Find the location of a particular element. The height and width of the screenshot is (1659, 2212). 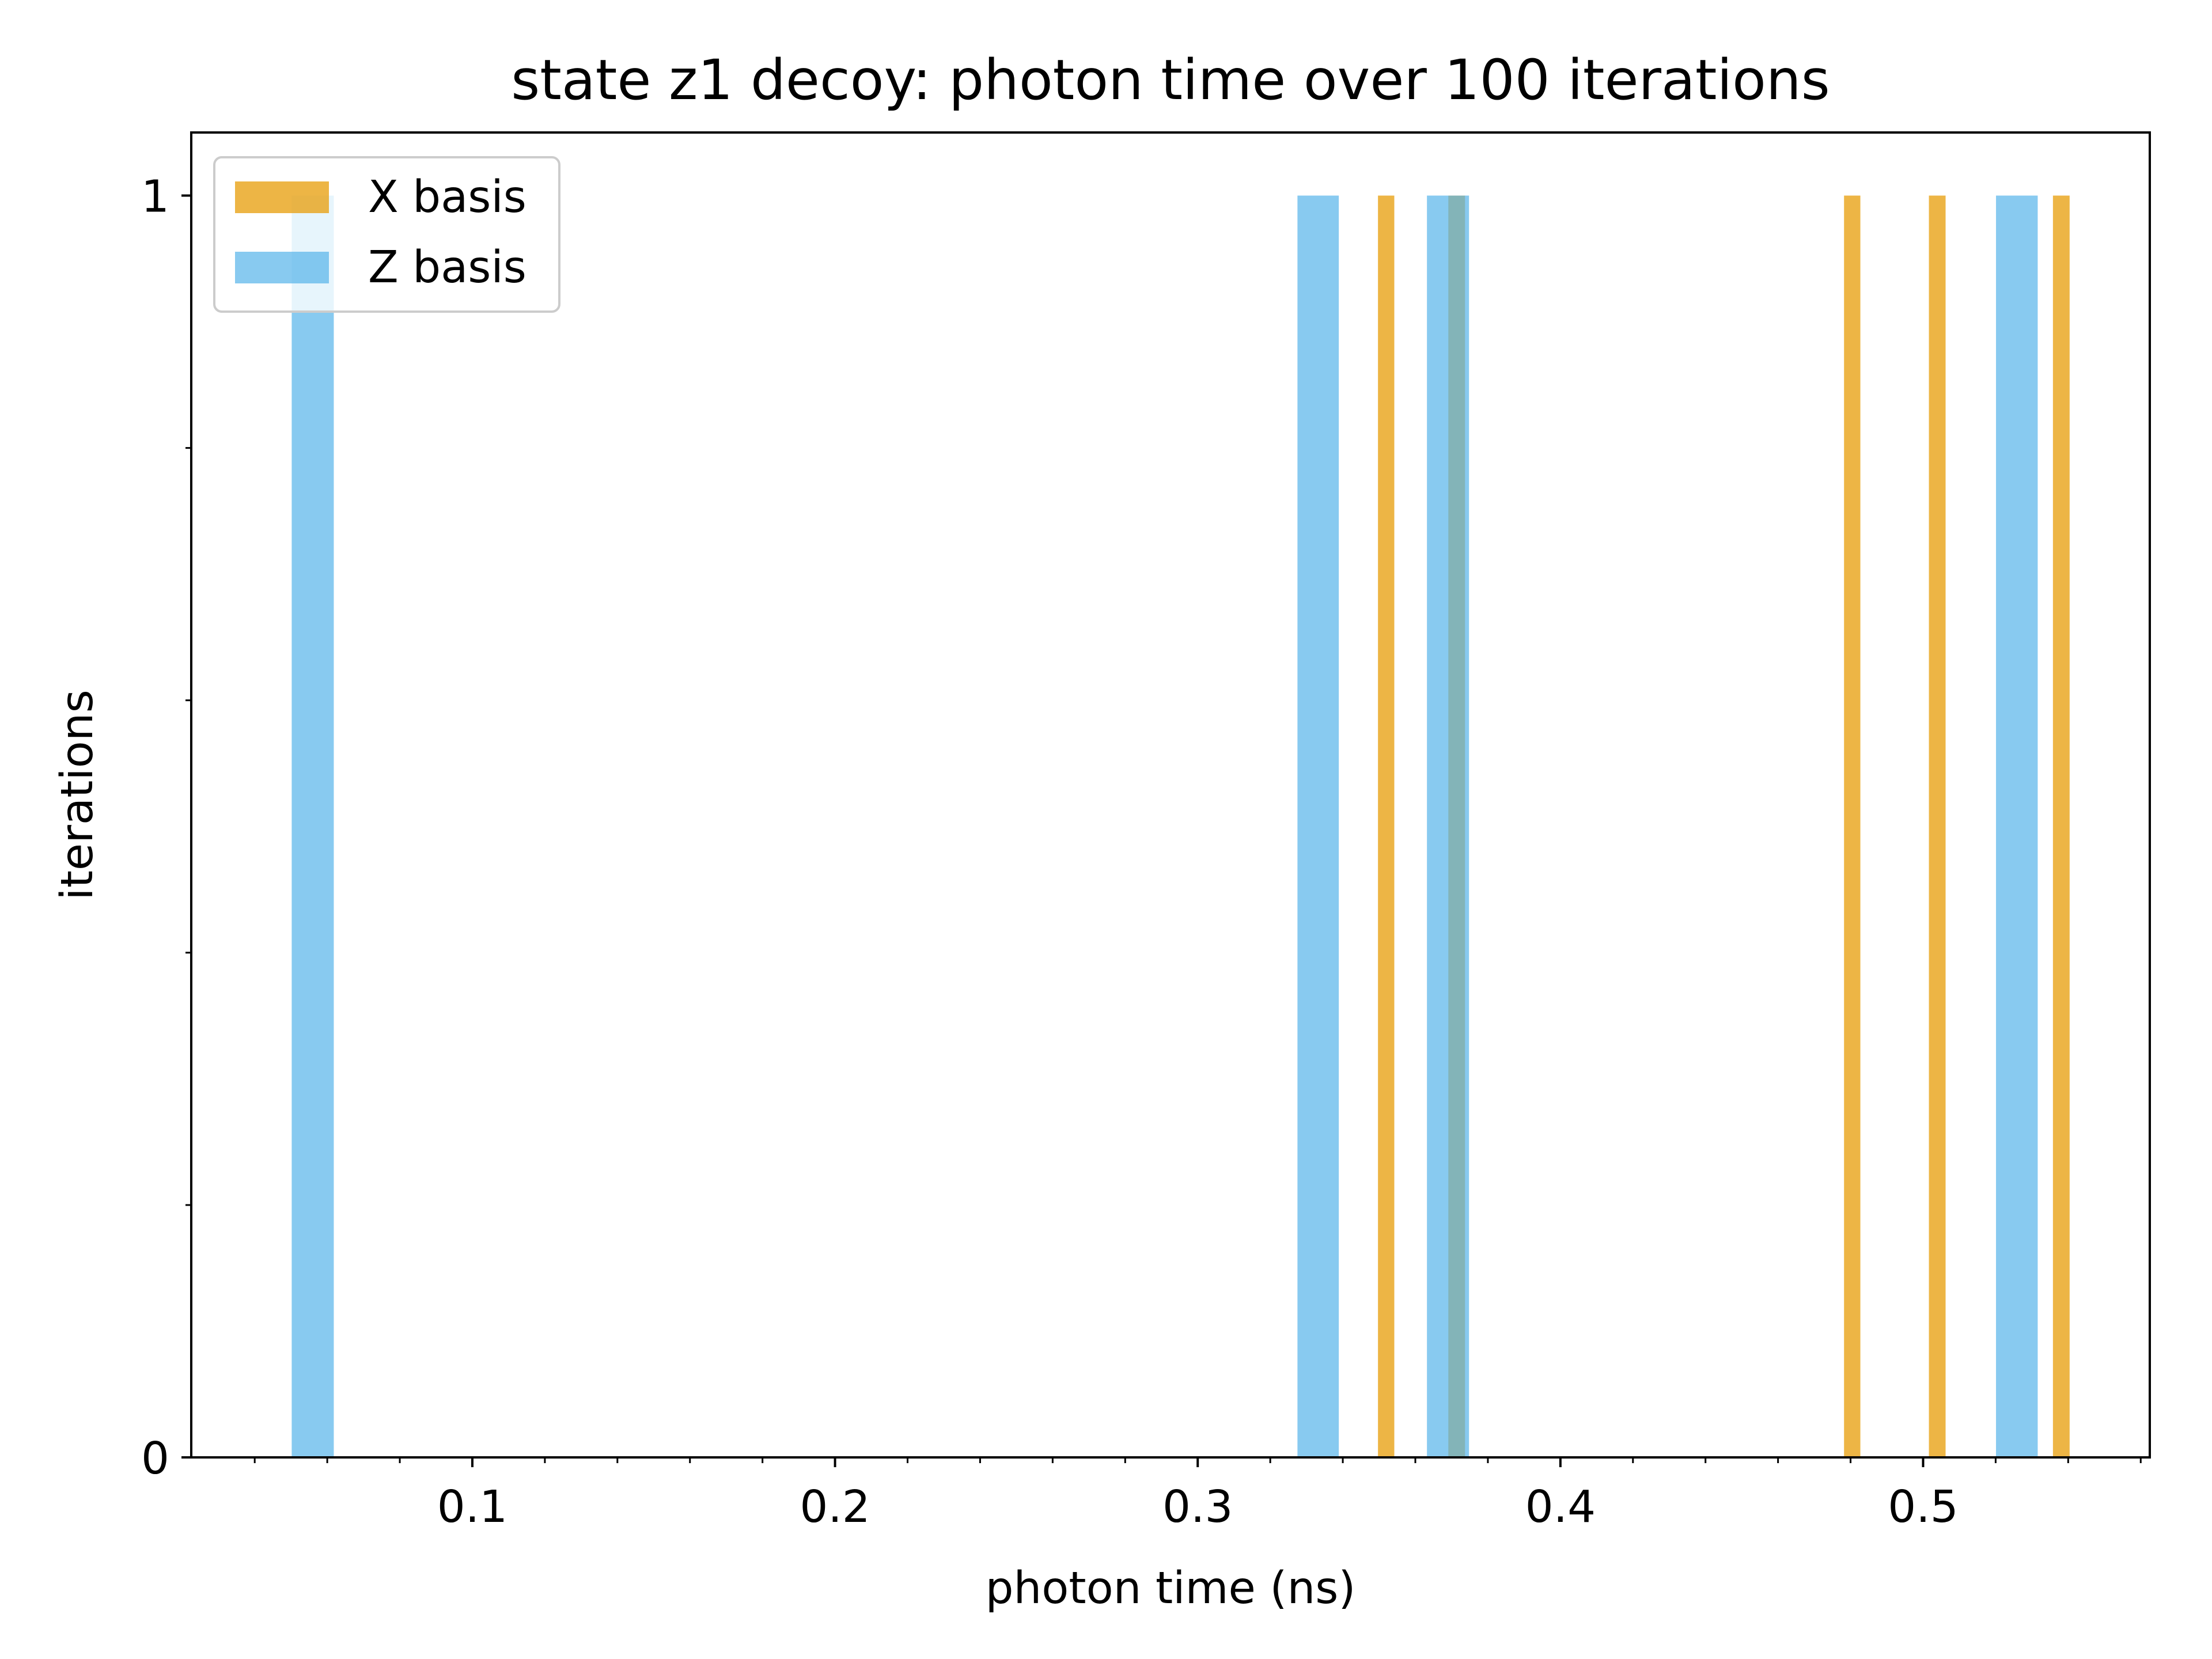

x-axis-label: photon time (ns) is located at coordinates (1171, 1588).